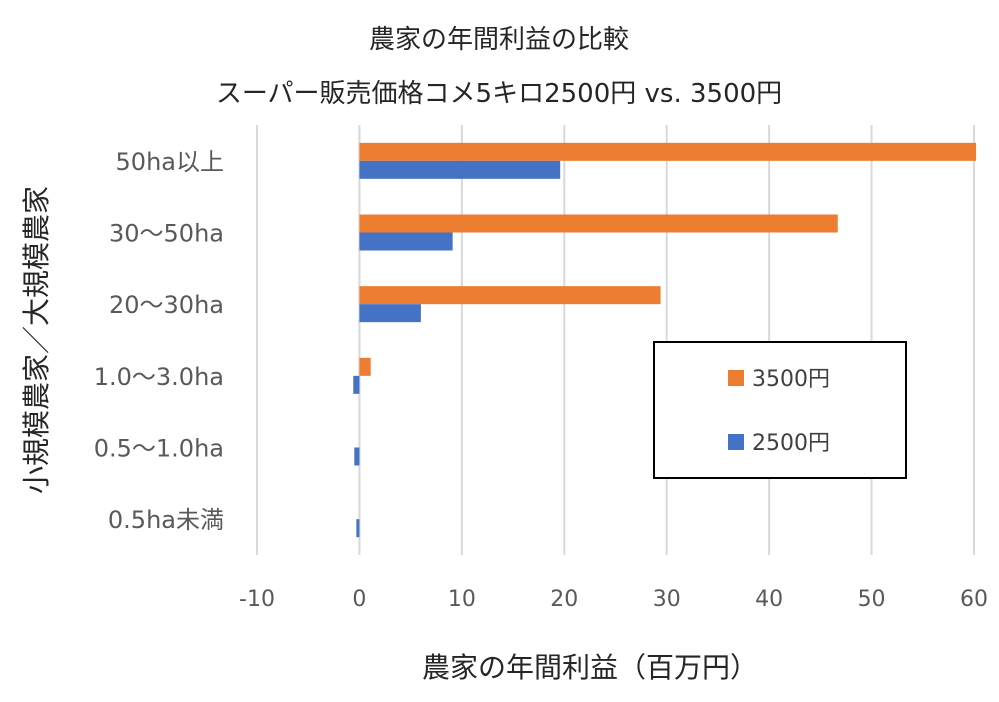 The height and width of the screenshot is (702, 999). What do you see at coordinates (499, 94) in the screenshot?
I see `chart-subtitle: スーパー販売価格コメ5キロ2500円 vs. 3500円` at bounding box center [499, 94].